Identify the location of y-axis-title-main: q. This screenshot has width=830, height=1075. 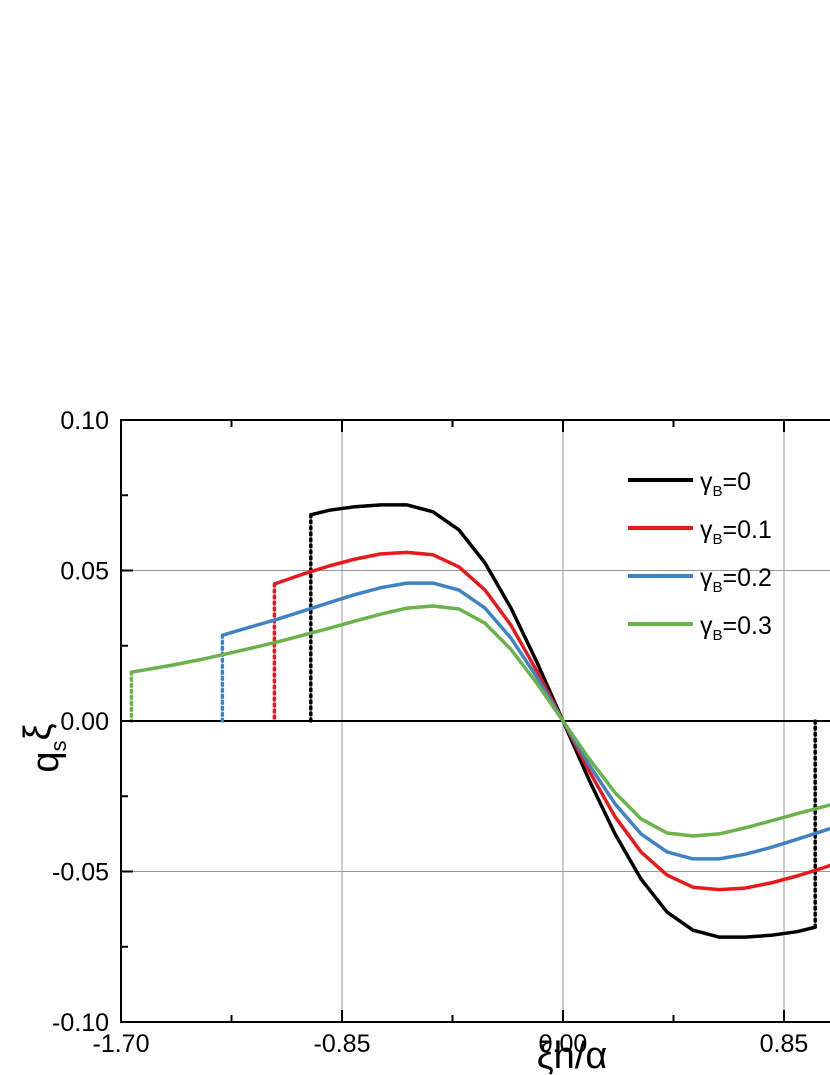
(46, 761).